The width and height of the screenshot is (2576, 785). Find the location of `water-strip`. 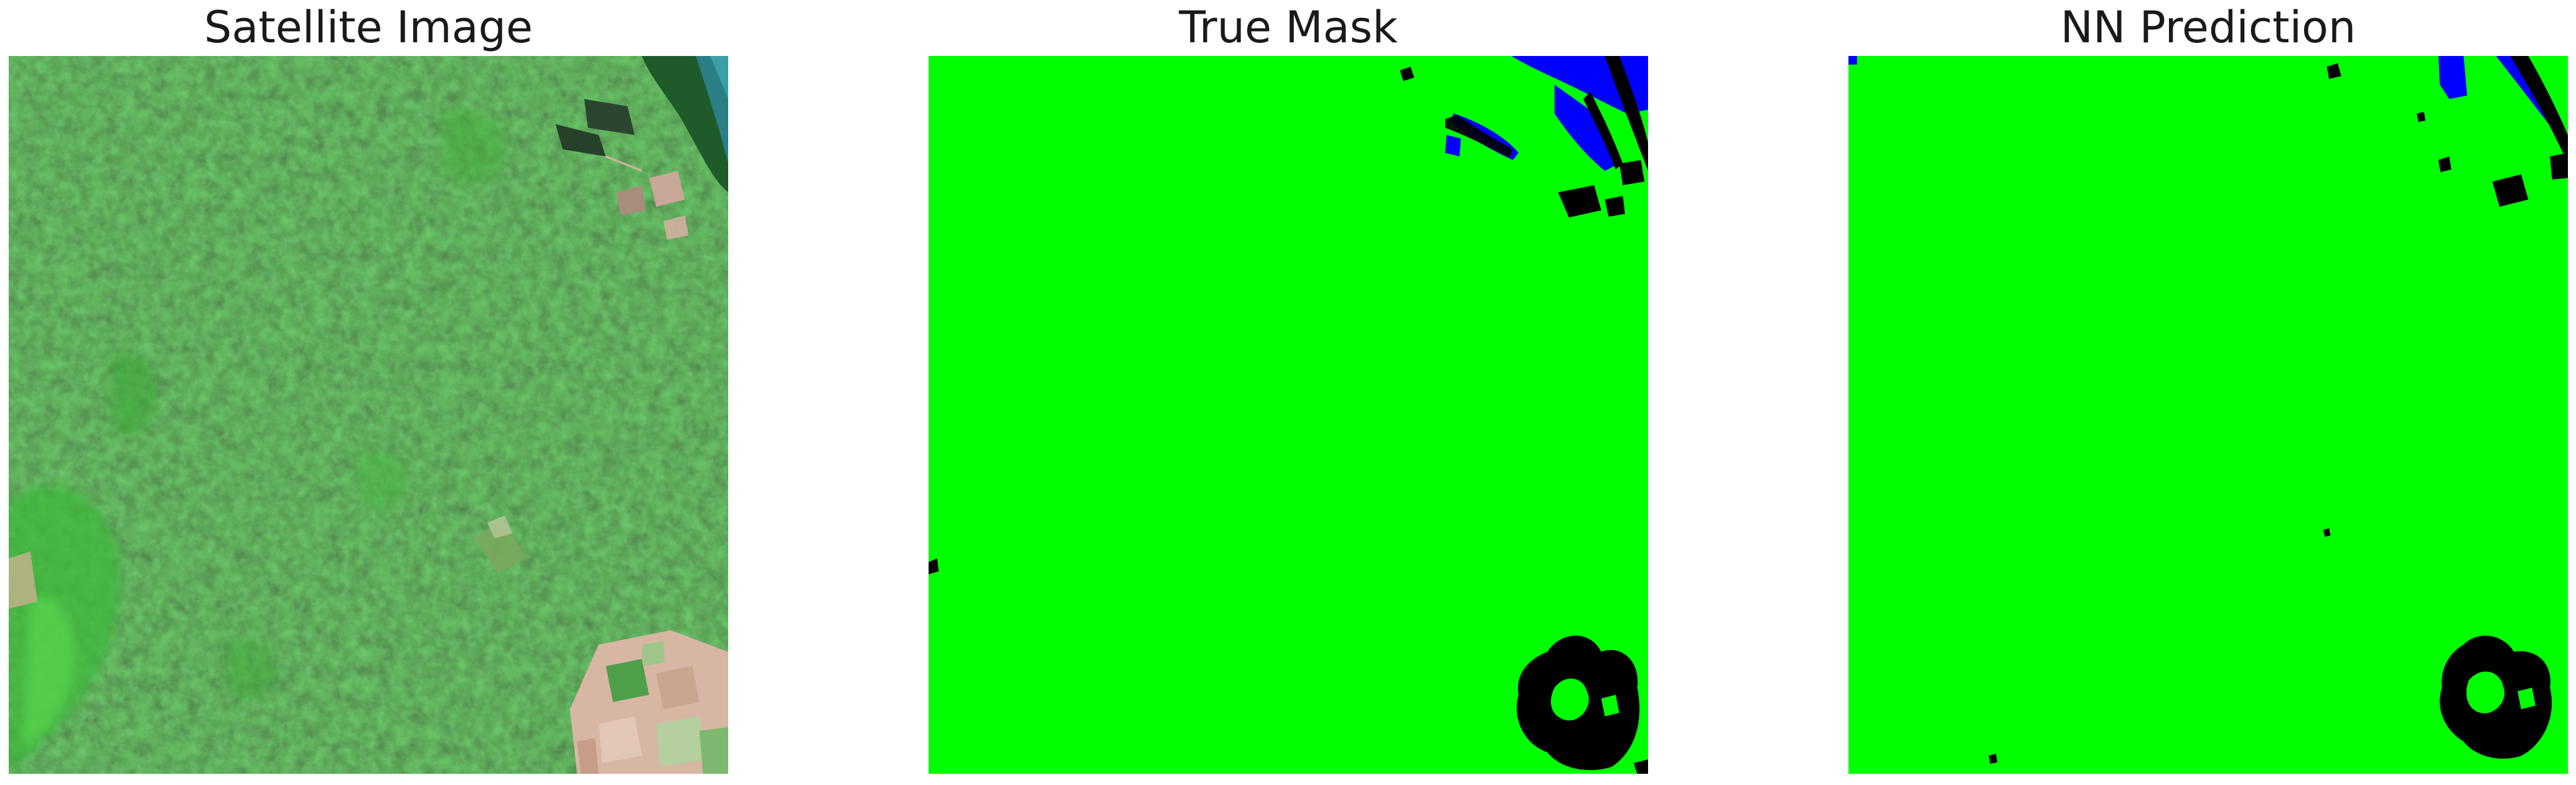

water-strip is located at coordinates (685, 124).